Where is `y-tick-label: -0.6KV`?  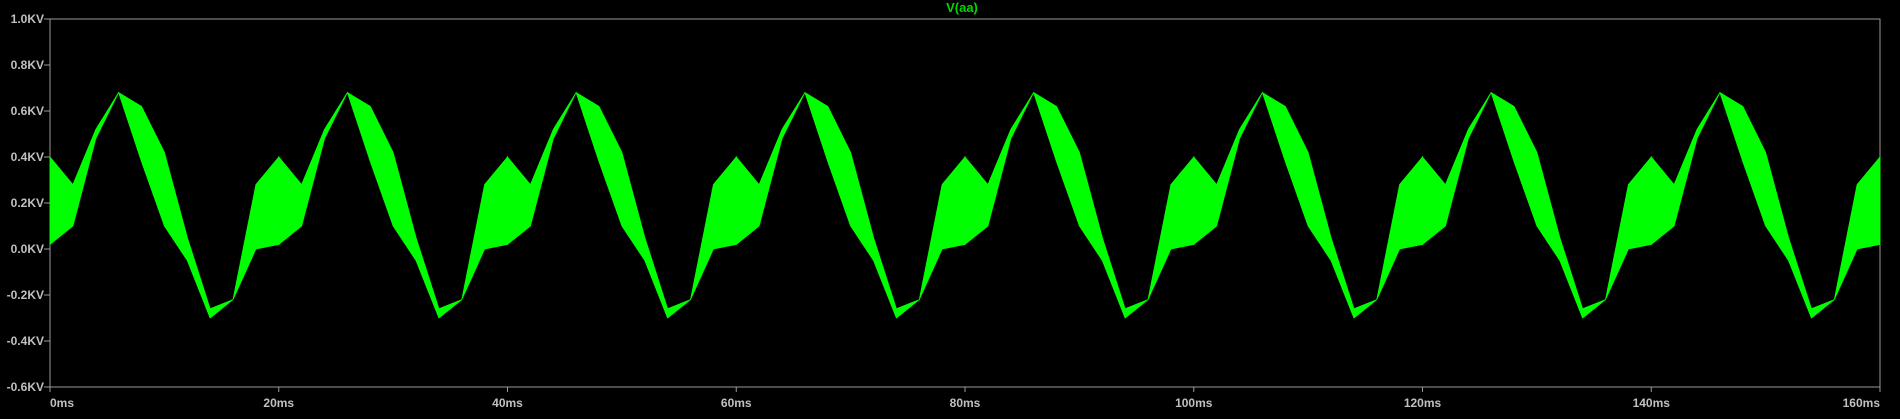 y-tick-label: -0.6KV is located at coordinates (25, 387).